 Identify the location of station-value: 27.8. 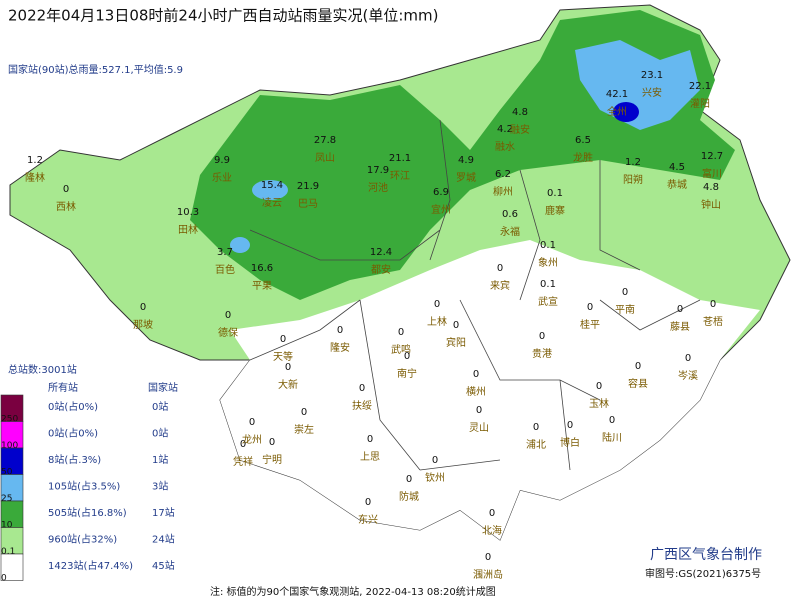
(325, 140).